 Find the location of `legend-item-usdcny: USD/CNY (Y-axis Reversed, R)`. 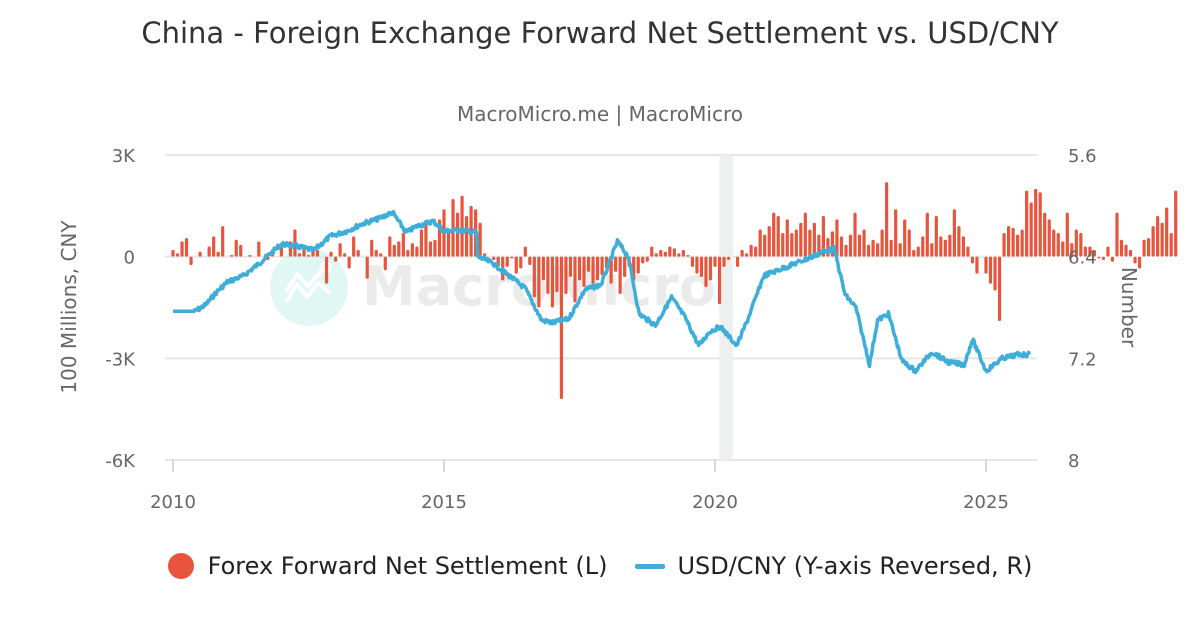

legend-item-usdcny: USD/CNY (Y-axis Reversed, R) is located at coordinates (833, 566).